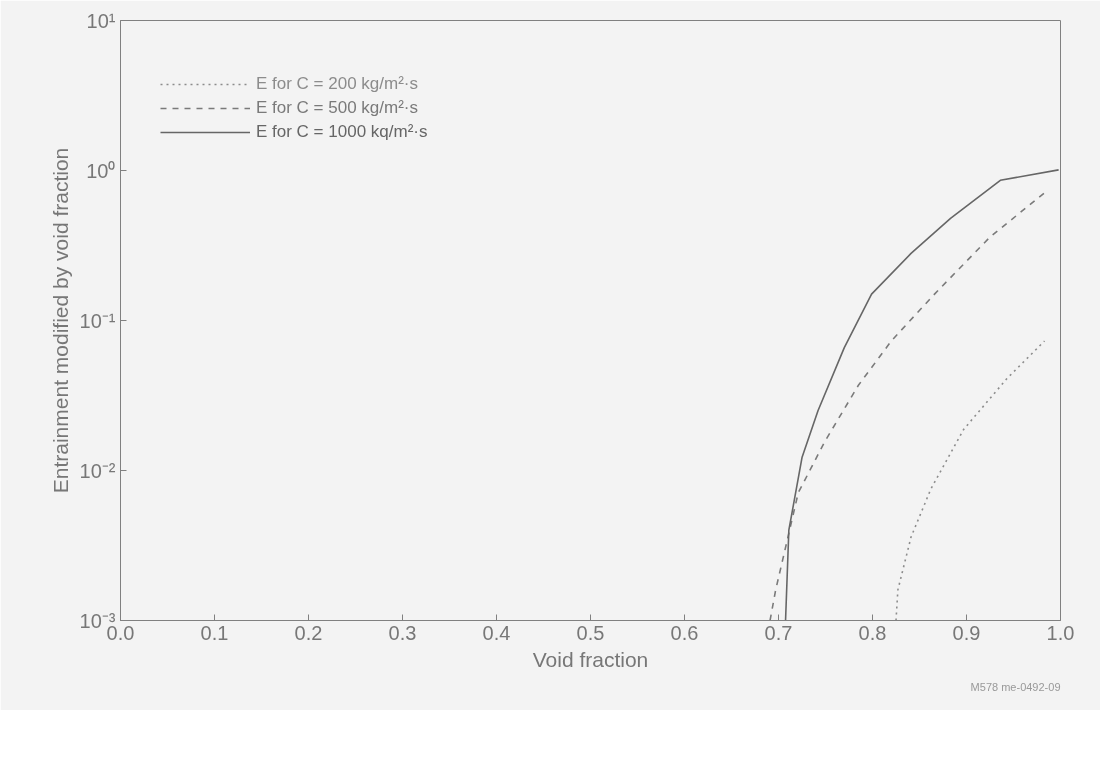 The image size is (1112, 758). Describe the element at coordinates (97, 320) in the screenshot. I see `y-tick-label: 10⁻¹` at that location.